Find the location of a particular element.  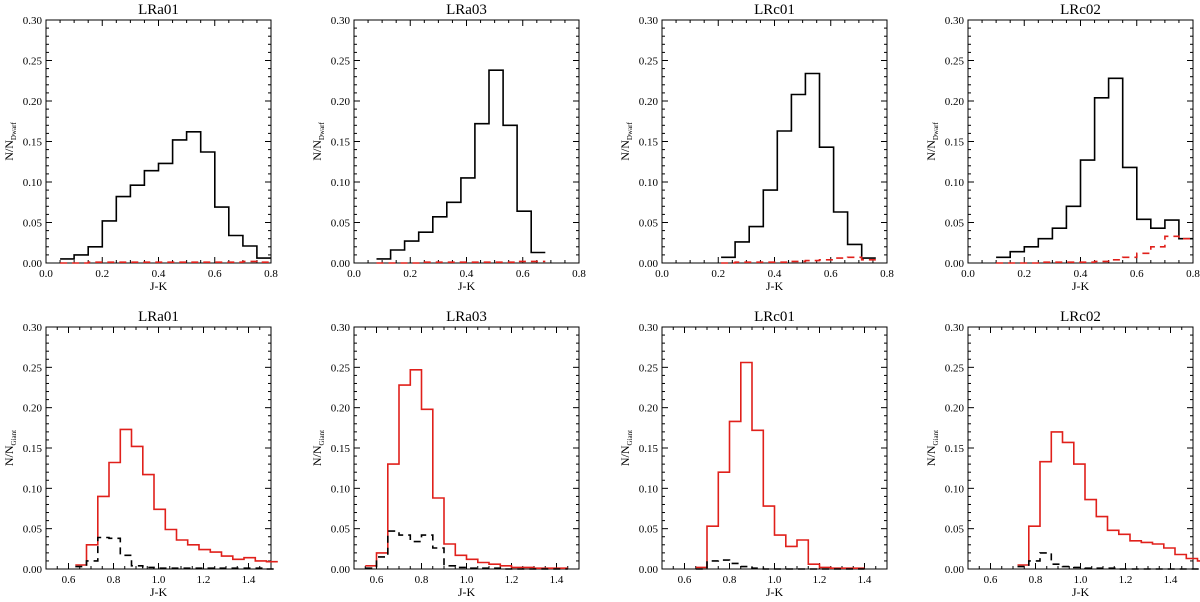

chart-1-x-tick-label: 0.2 is located at coordinates (410, 274).